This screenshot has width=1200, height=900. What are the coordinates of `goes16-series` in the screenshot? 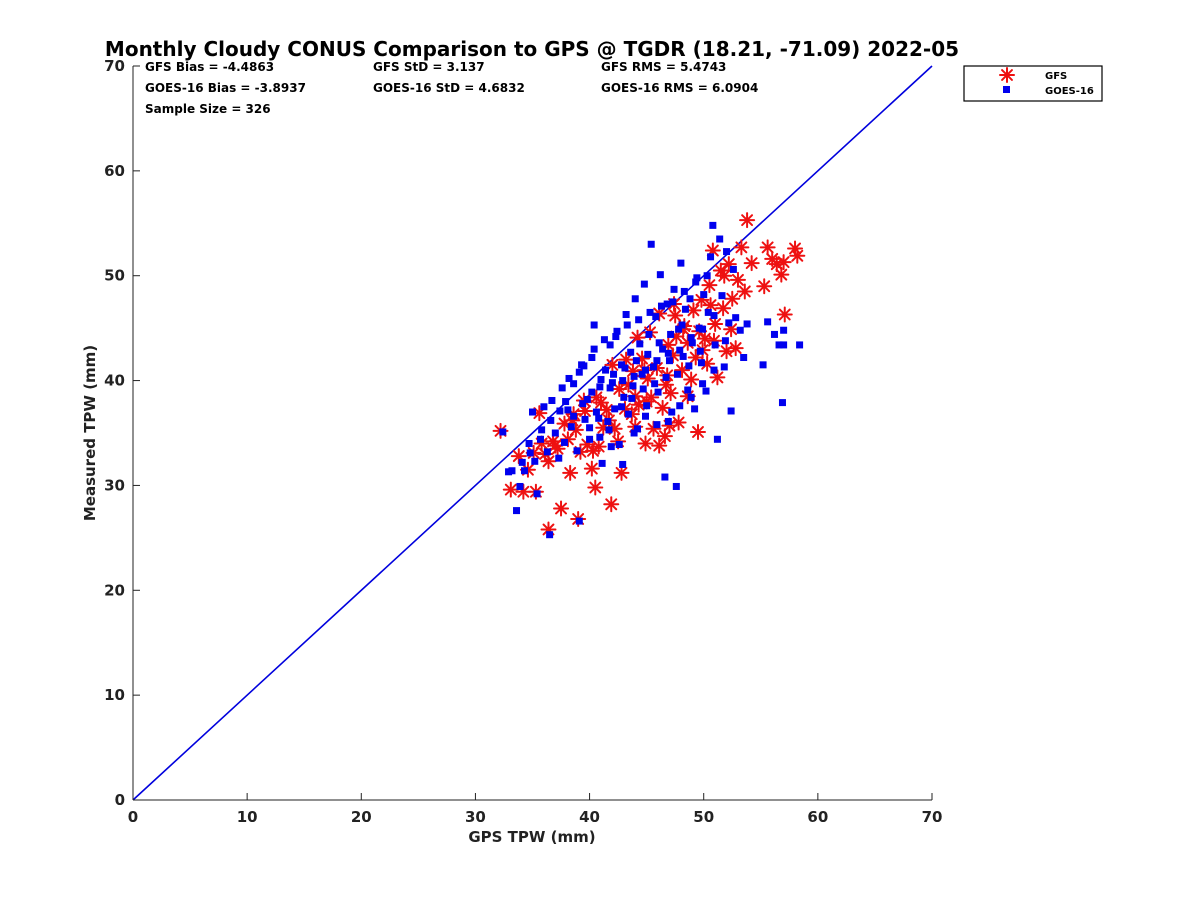 It's located at (651, 380).